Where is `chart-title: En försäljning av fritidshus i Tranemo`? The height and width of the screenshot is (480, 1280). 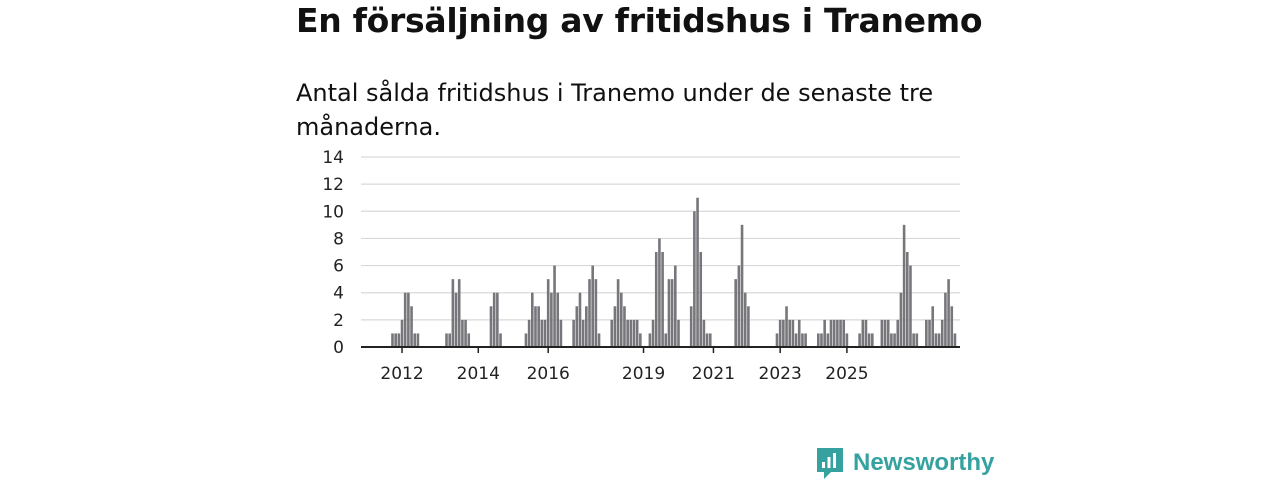 chart-title: En försäljning av fritidshus i Tranemo is located at coordinates (639, 20).